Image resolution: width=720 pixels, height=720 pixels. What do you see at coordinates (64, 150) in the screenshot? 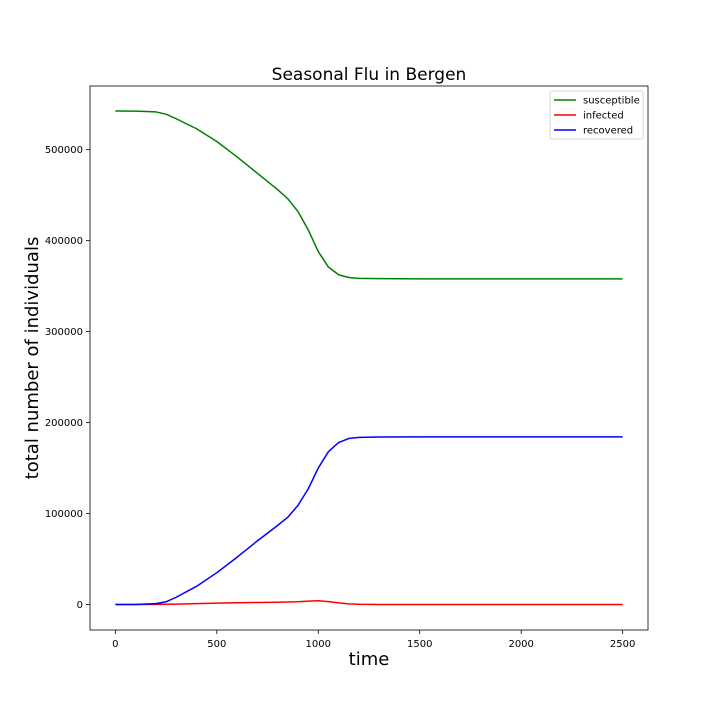
I see `y-tick-label: 500000` at bounding box center [64, 150].